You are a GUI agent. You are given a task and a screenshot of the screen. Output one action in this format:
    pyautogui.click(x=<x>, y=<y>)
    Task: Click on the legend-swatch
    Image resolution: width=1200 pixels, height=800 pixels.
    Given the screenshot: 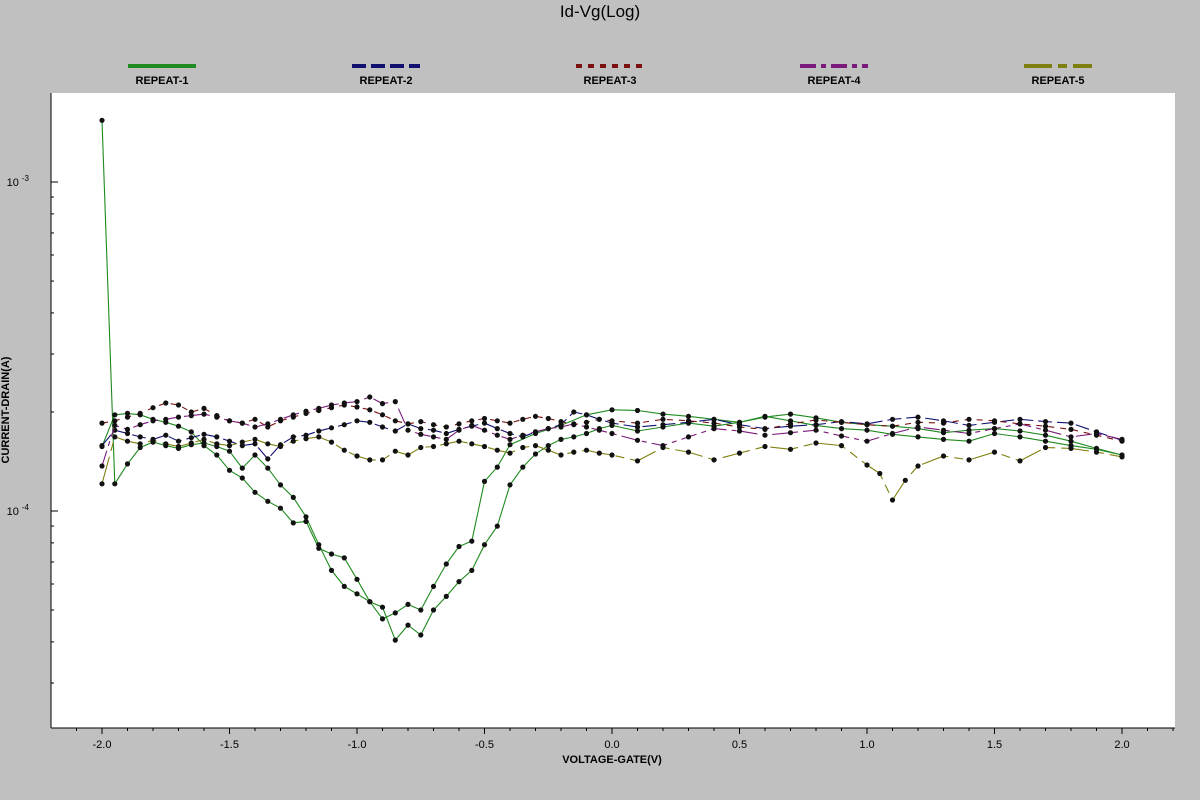 What is the action you would take?
    pyautogui.click(x=386, y=66)
    